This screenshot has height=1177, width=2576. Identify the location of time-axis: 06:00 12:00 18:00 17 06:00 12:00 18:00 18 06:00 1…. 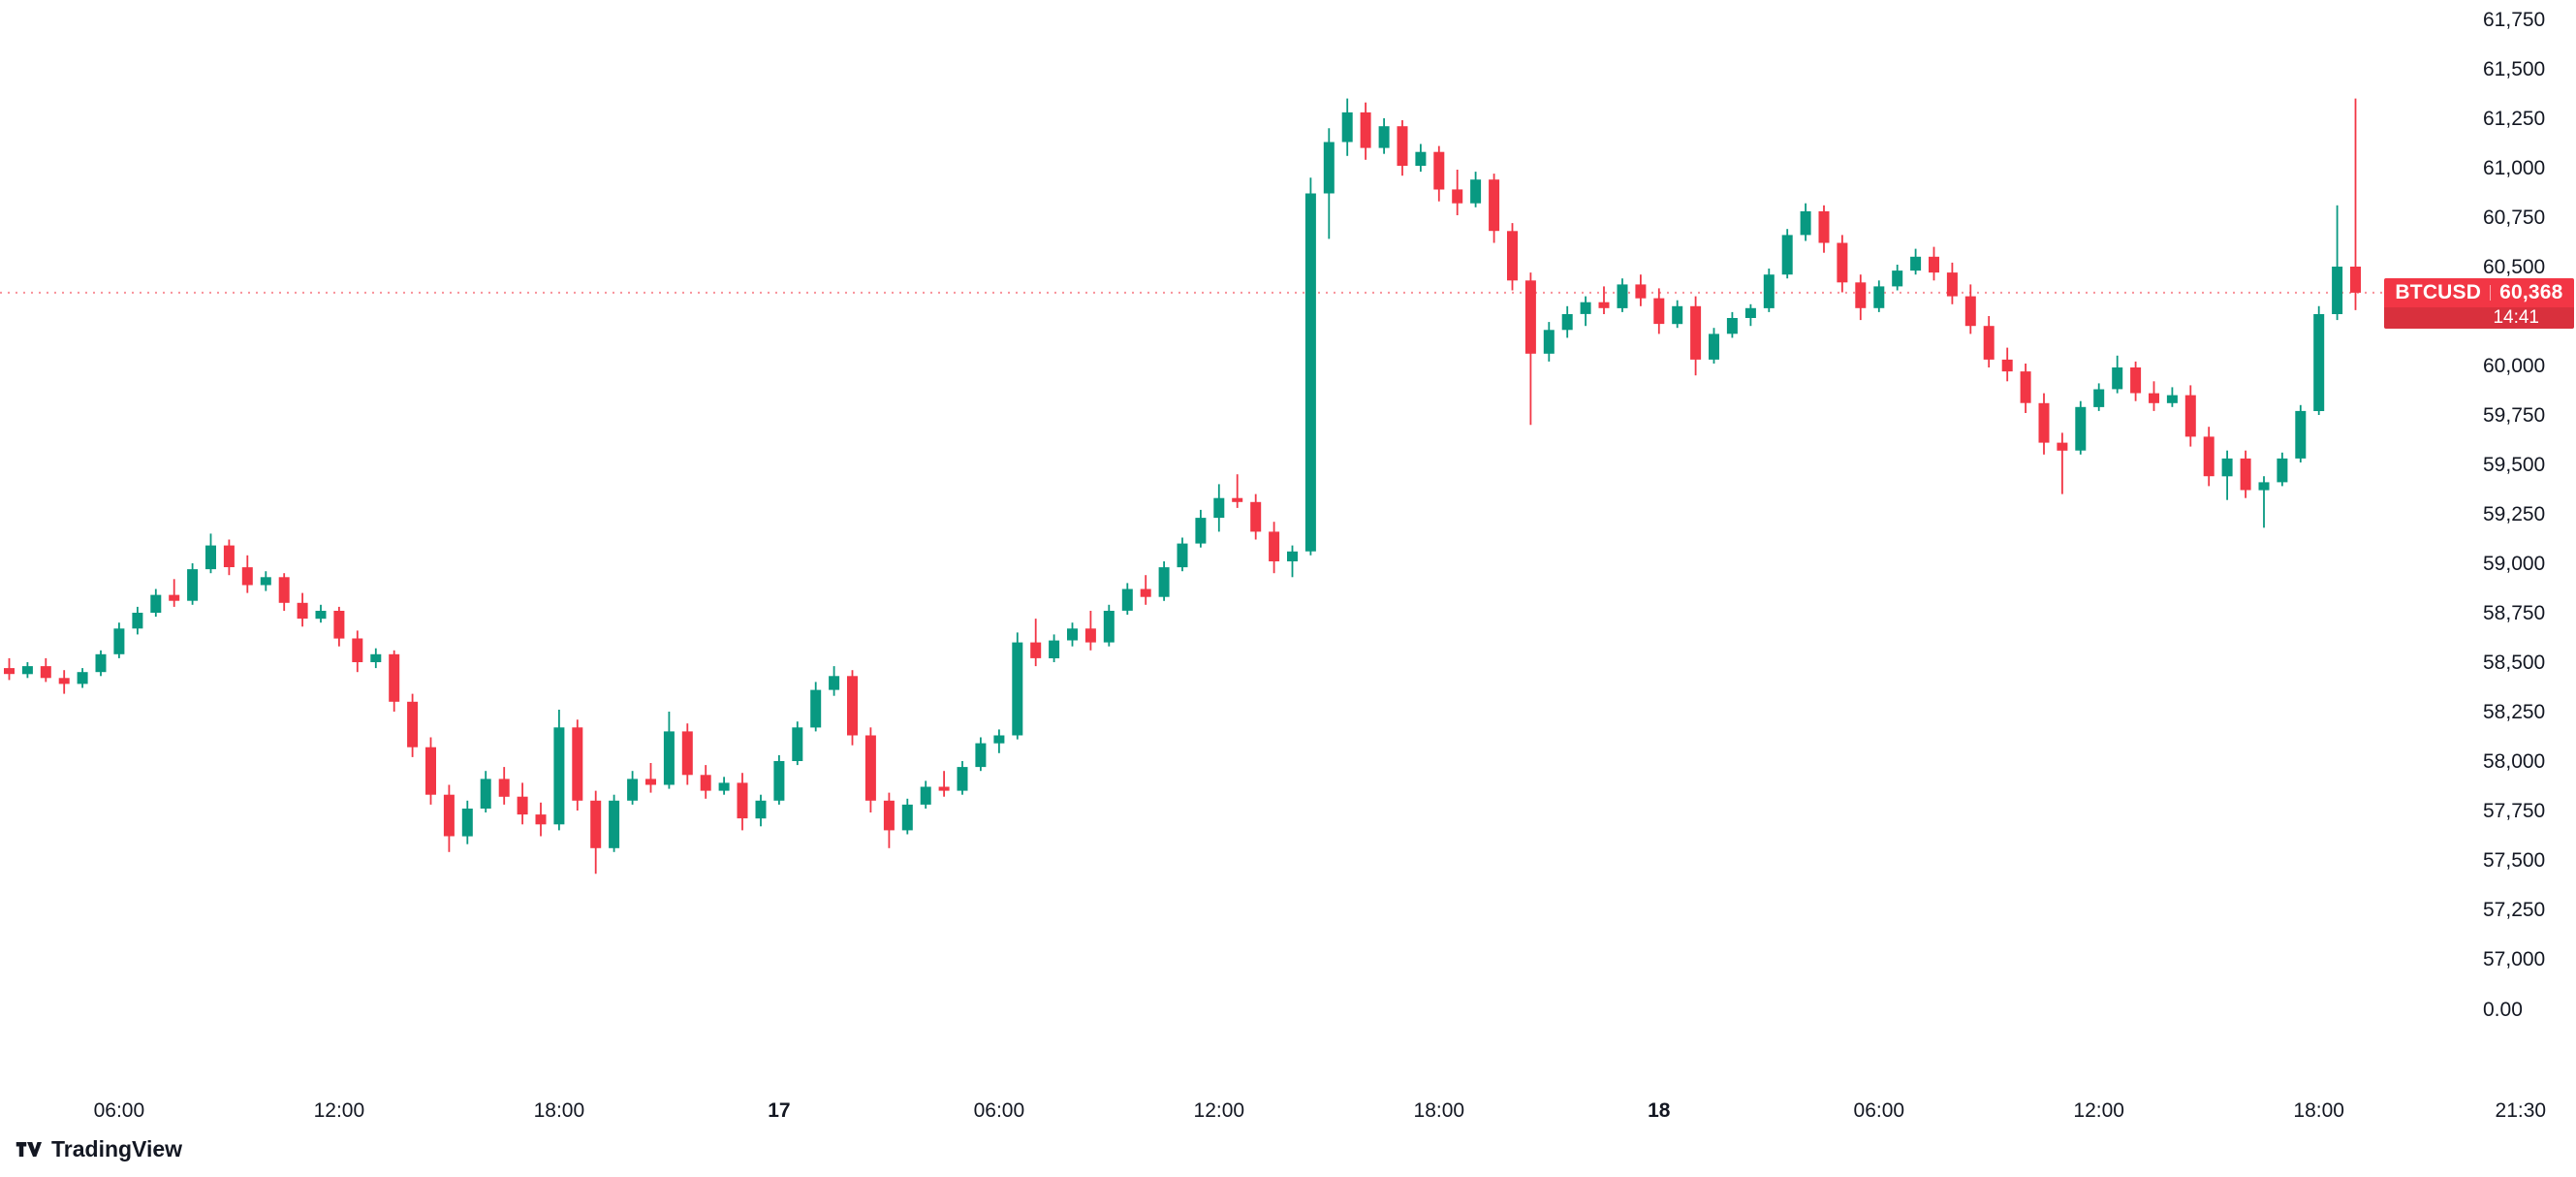
(1320, 1110).